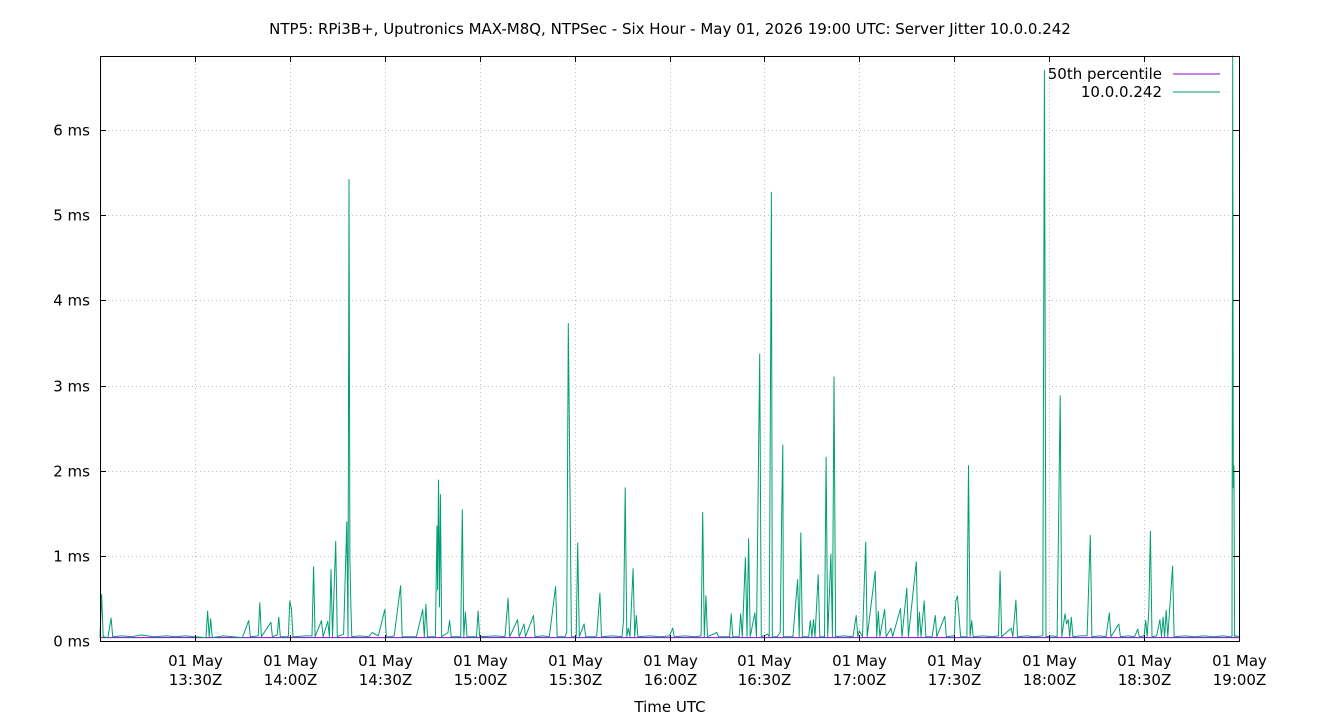 The image size is (1340, 720). What do you see at coordinates (1240, 680) in the screenshot?
I see `x-tick-time: 19:00Z` at bounding box center [1240, 680].